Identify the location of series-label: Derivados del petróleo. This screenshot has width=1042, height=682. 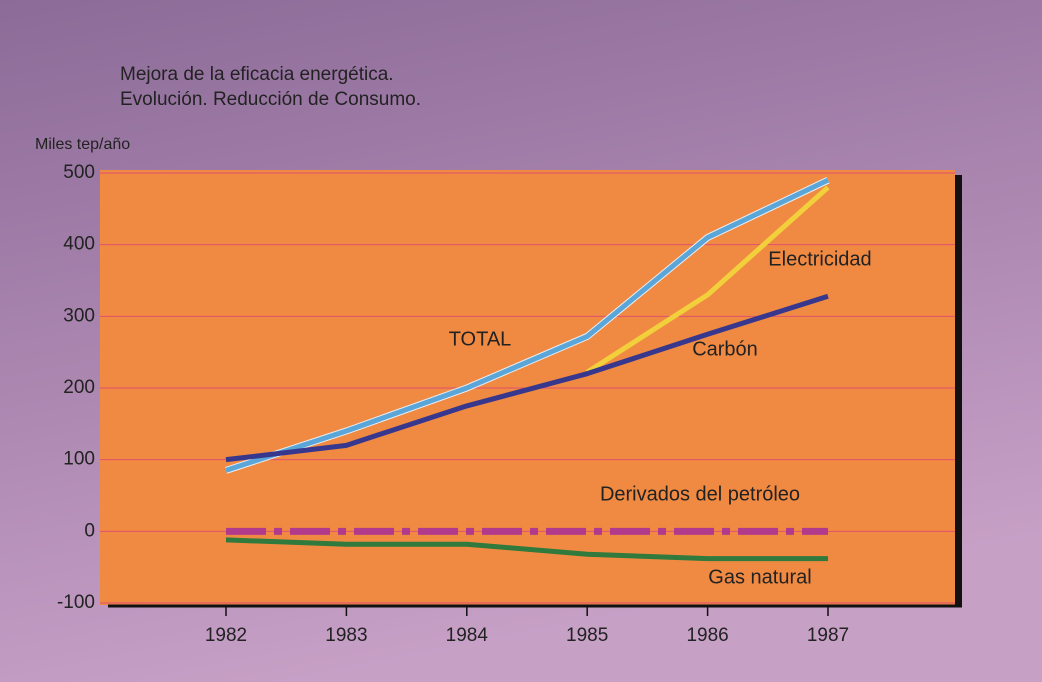
(700, 494).